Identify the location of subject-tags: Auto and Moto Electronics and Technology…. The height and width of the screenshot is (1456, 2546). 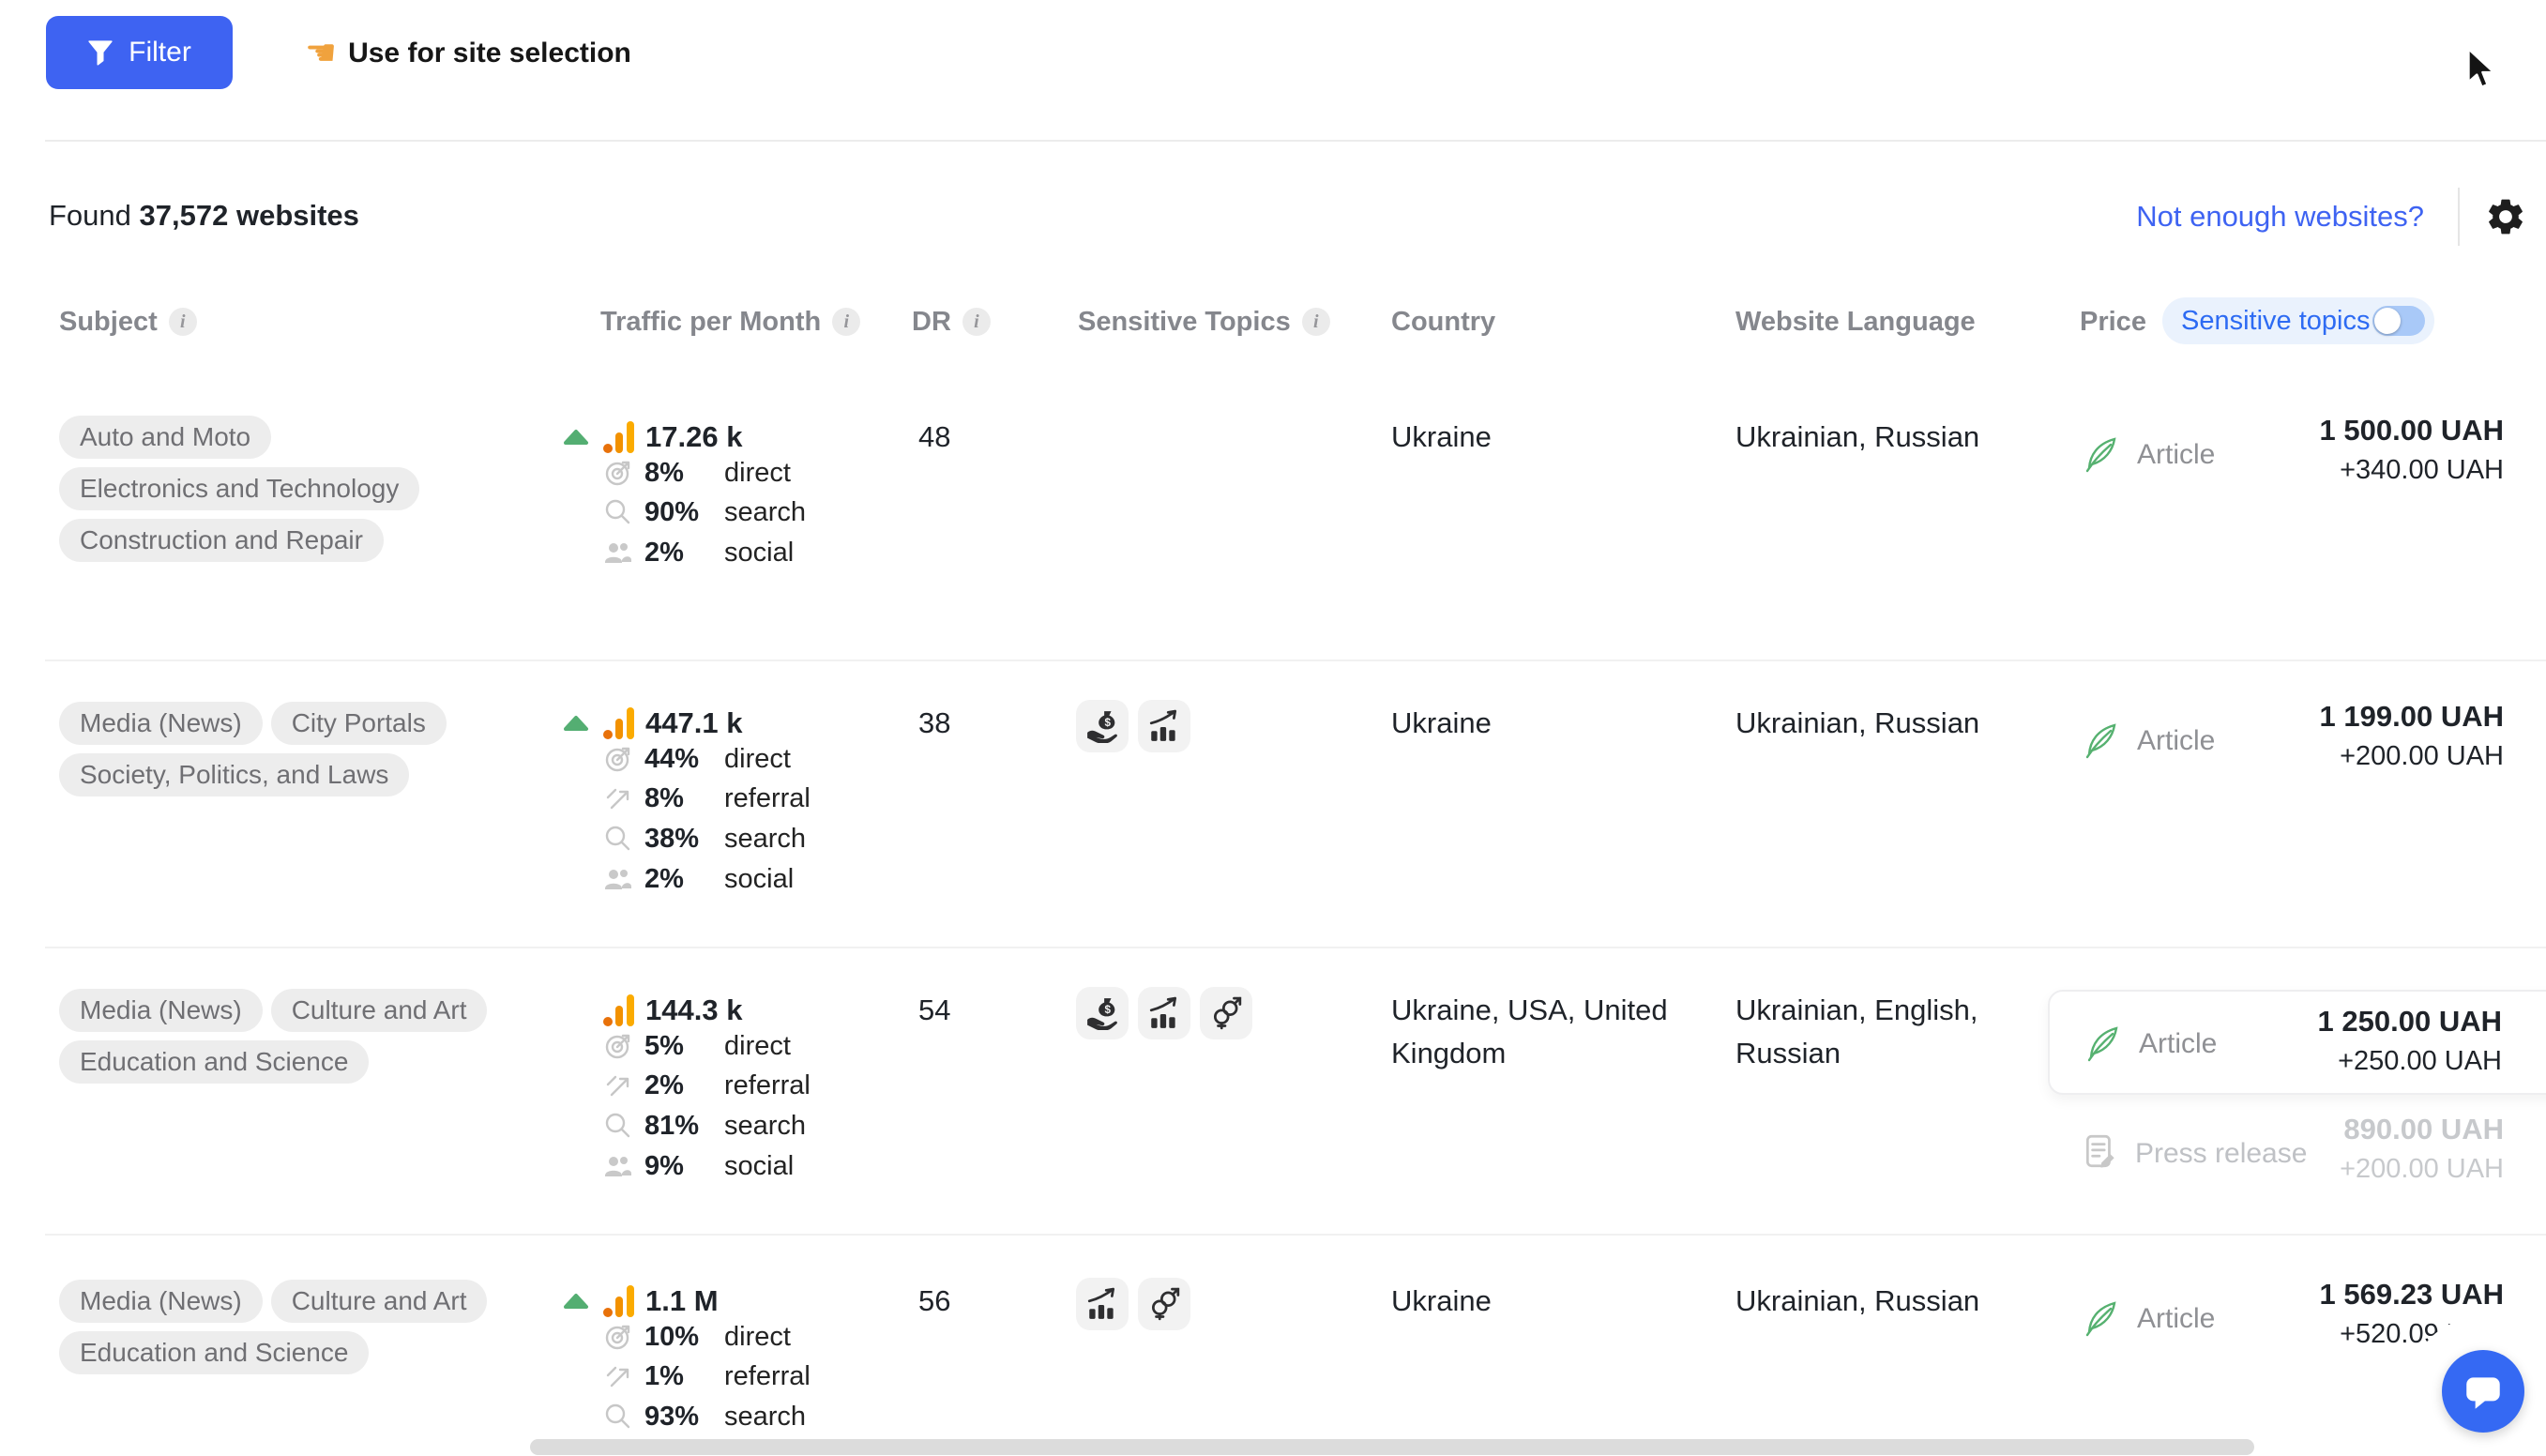
(314, 489).